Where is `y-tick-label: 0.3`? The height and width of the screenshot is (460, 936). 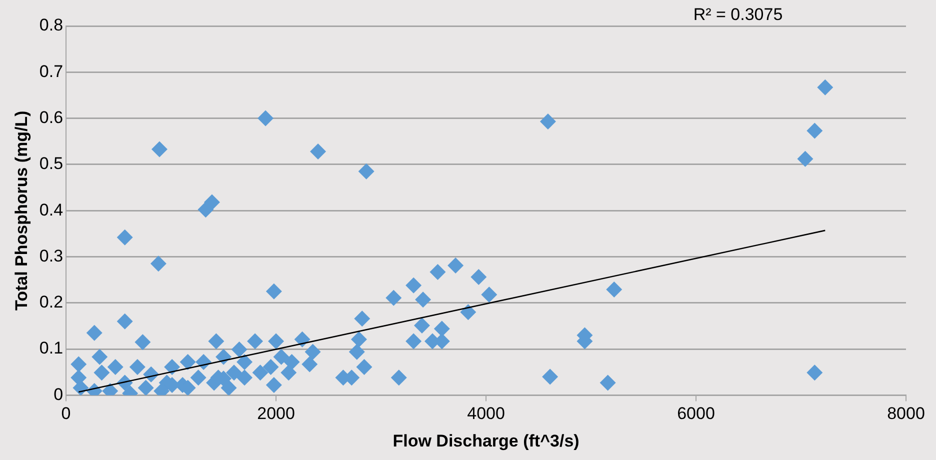
y-tick-label: 0.3 is located at coordinates (51, 256).